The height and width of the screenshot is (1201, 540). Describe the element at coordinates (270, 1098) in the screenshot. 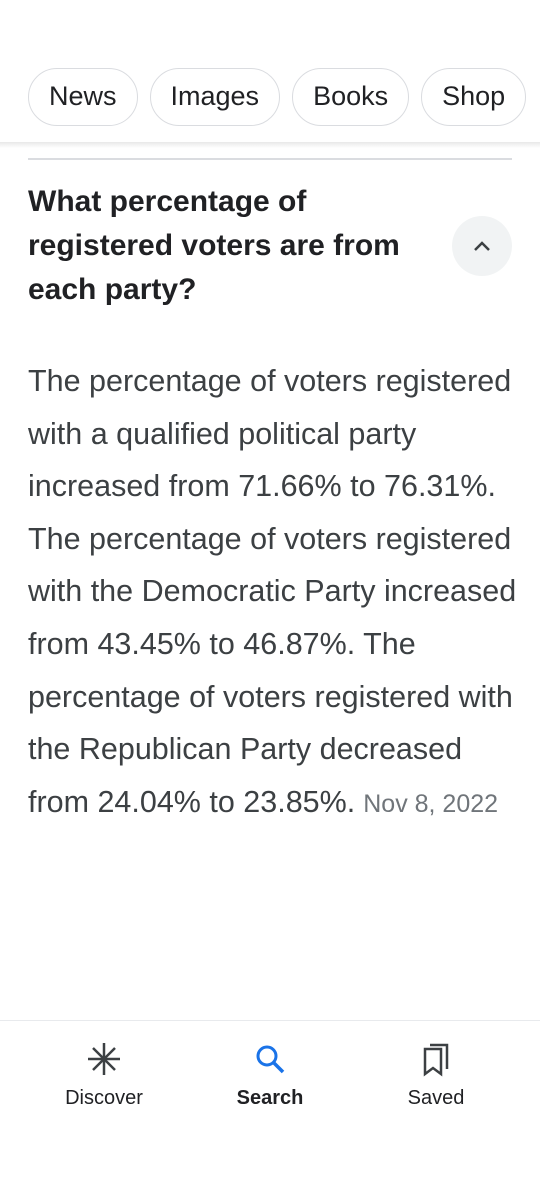

I see `nav-label: Search` at that location.